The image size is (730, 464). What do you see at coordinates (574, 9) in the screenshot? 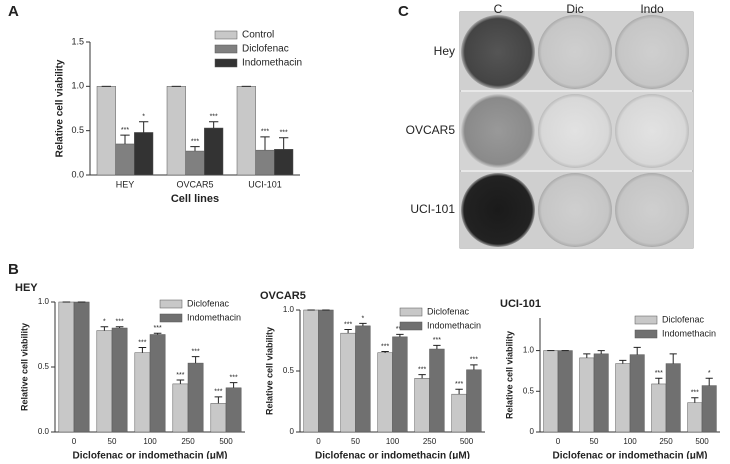
I see `plate-column-label: Dic` at bounding box center [574, 9].